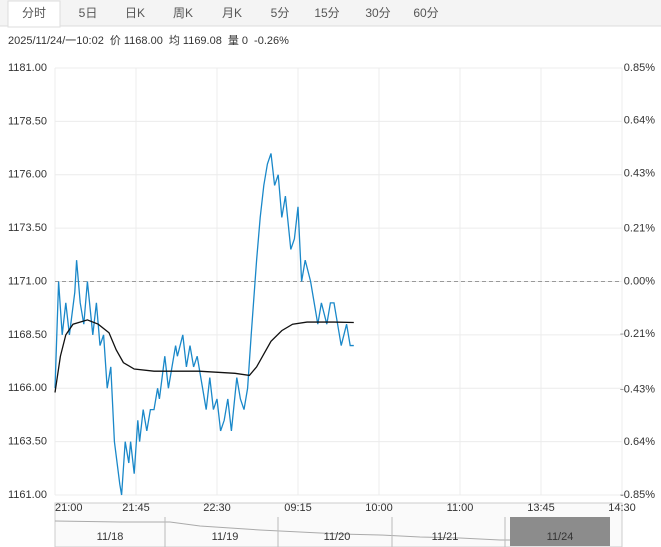 This screenshot has width=661, height=547. Describe the element at coordinates (27, 68) in the screenshot. I see `y-tick-label: 1181.00` at that location.